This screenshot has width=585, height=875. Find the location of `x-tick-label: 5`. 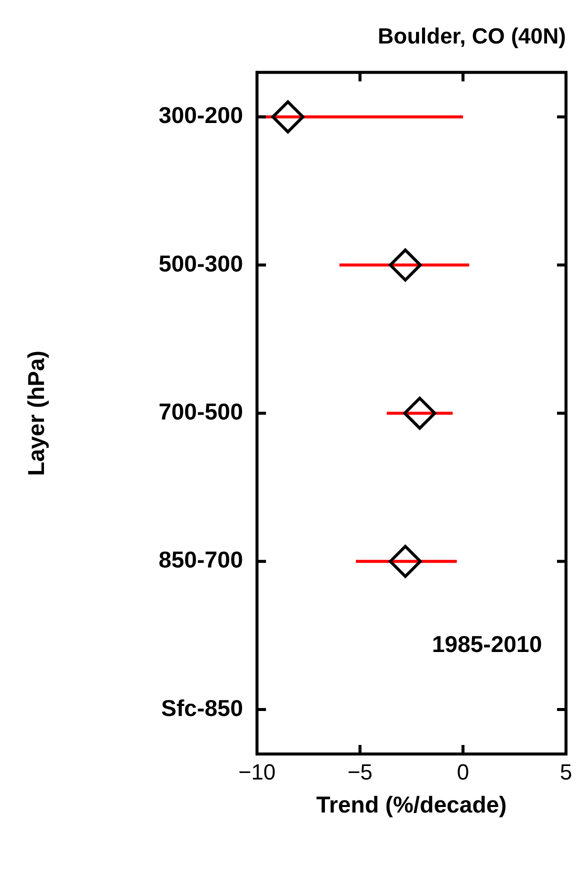

x-tick-label: 5 is located at coordinates (566, 771).